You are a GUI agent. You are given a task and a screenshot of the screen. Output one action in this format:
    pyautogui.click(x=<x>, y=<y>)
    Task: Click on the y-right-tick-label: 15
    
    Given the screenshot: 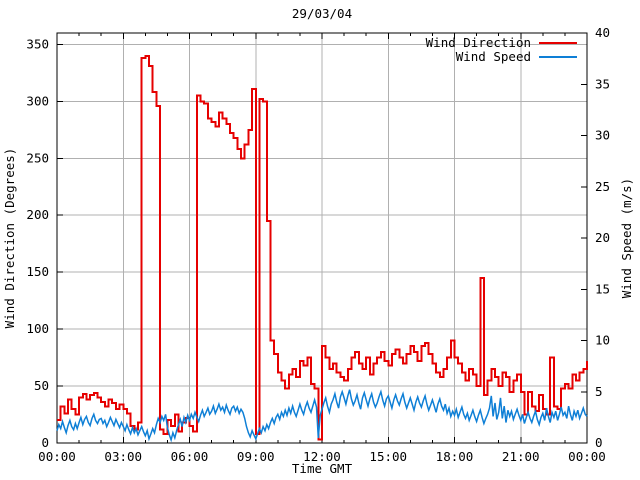 What is the action you would take?
    pyautogui.click(x=602, y=288)
    